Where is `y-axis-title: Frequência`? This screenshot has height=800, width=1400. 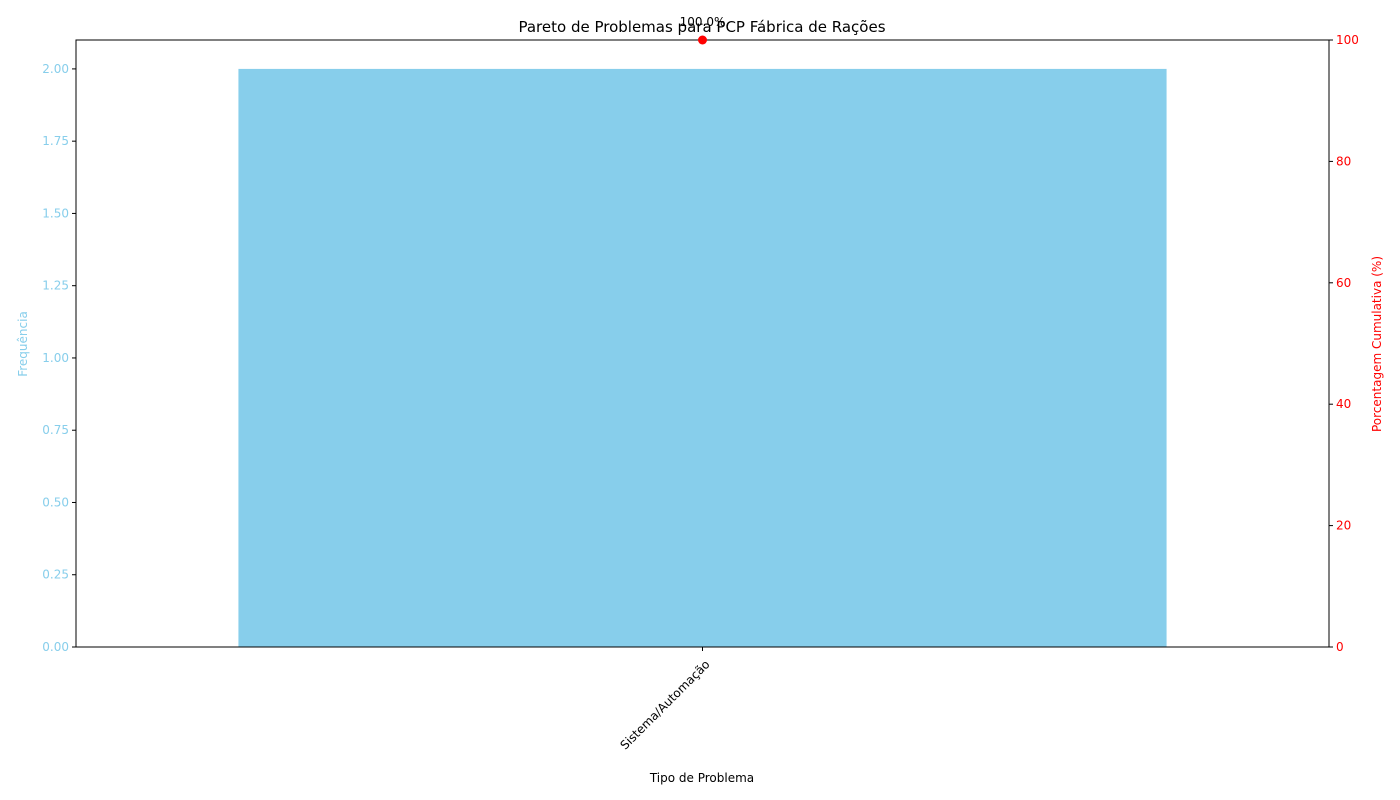 y-axis-title: Frequência is located at coordinates (23, 344).